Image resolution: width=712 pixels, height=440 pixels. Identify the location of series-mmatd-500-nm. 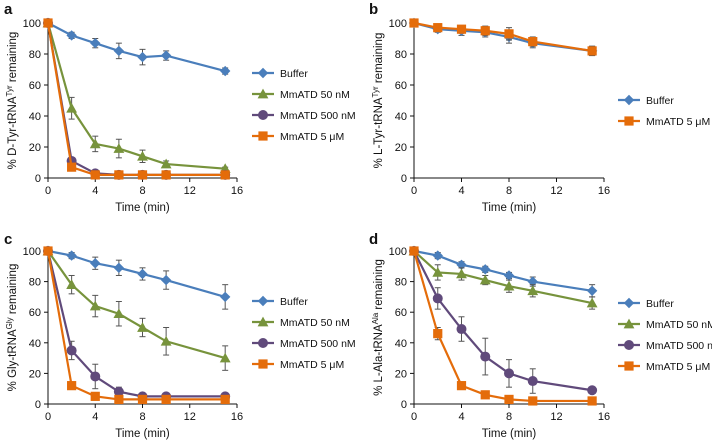
(137, 99).